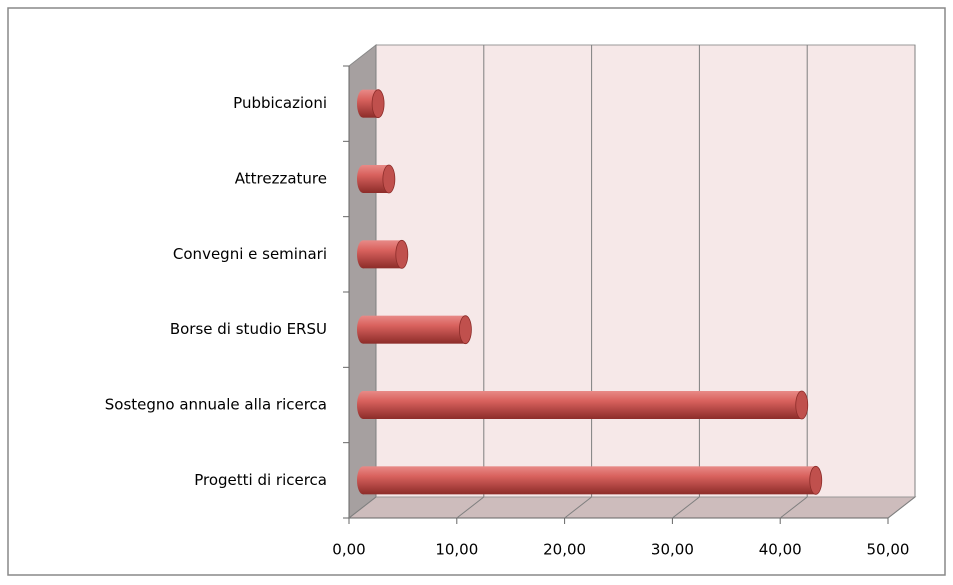 The image size is (953, 585). What do you see at coordinates (456, 550) in the screenshot?
I see `x-tick-label: 10,00` at bounding box center [456, 550].